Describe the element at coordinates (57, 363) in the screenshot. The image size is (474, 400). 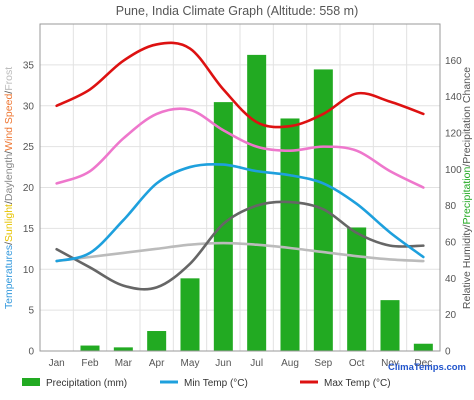
I see `x-tick-label: Jan` at that location.